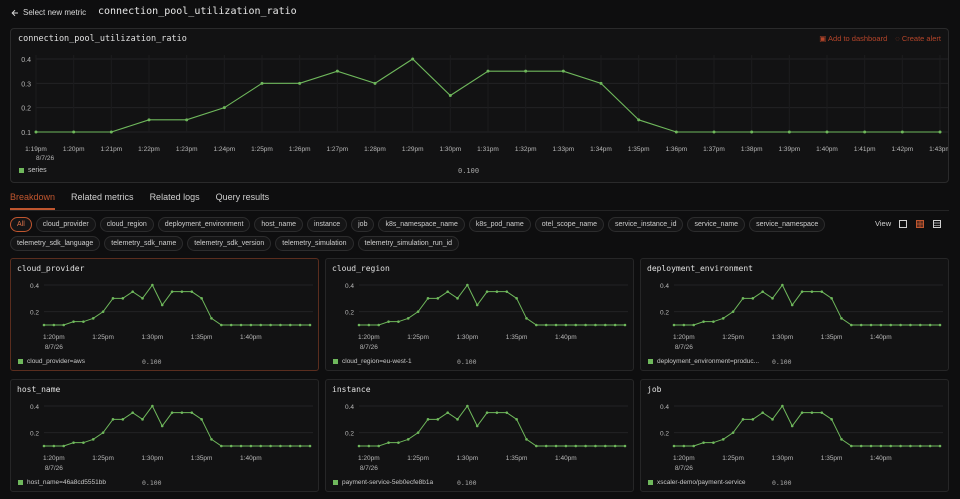 The height and width of the screenshot is (499, 960). What do you see at coordinates (45, 158) in the screenshot?
I see `x-date-label: 8/7/26` at bounding box center [45, 158].